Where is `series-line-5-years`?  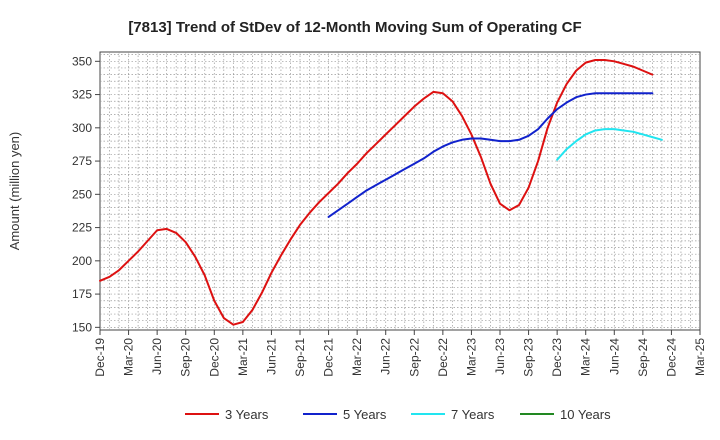 series-line-5-years is located at coordinates (490, 155).